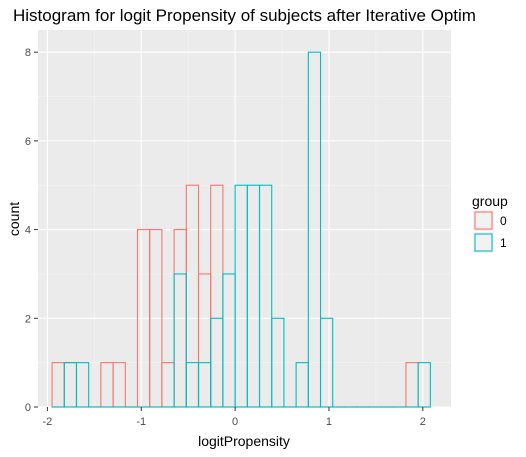  What do you see at coordinates (28, 319) in the screenshot?
I see `y-tick-label: 2` at bounding box center [28, 319].